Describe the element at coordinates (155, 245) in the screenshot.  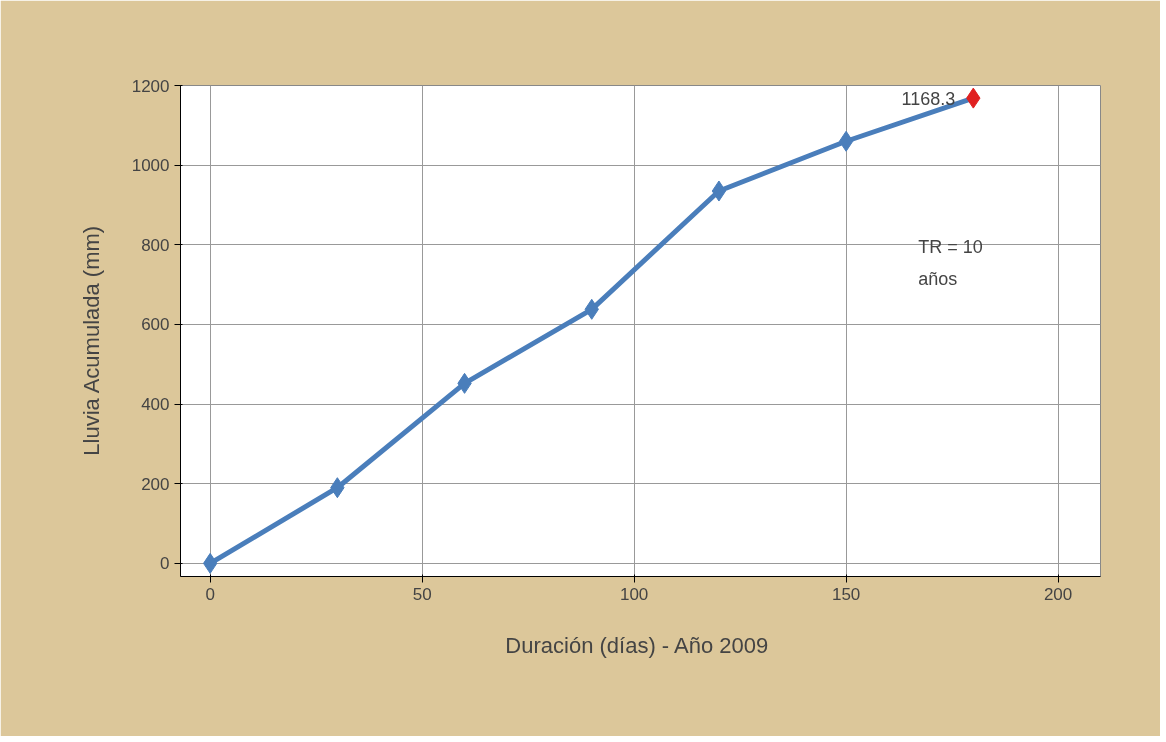
I see `y-tick-label: 800` at that location.